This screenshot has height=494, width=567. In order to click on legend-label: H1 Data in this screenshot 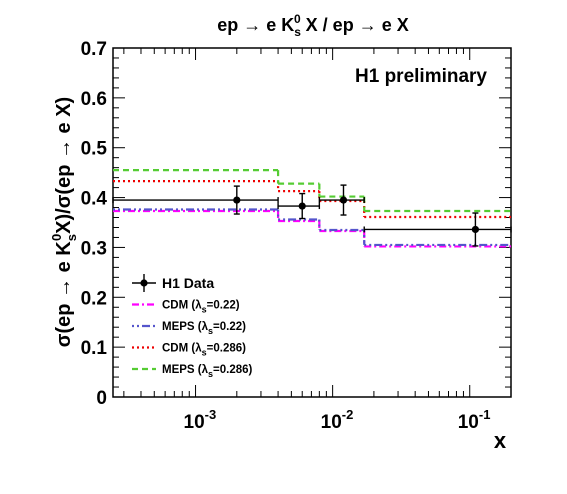, I will do `click(188, 283)`.